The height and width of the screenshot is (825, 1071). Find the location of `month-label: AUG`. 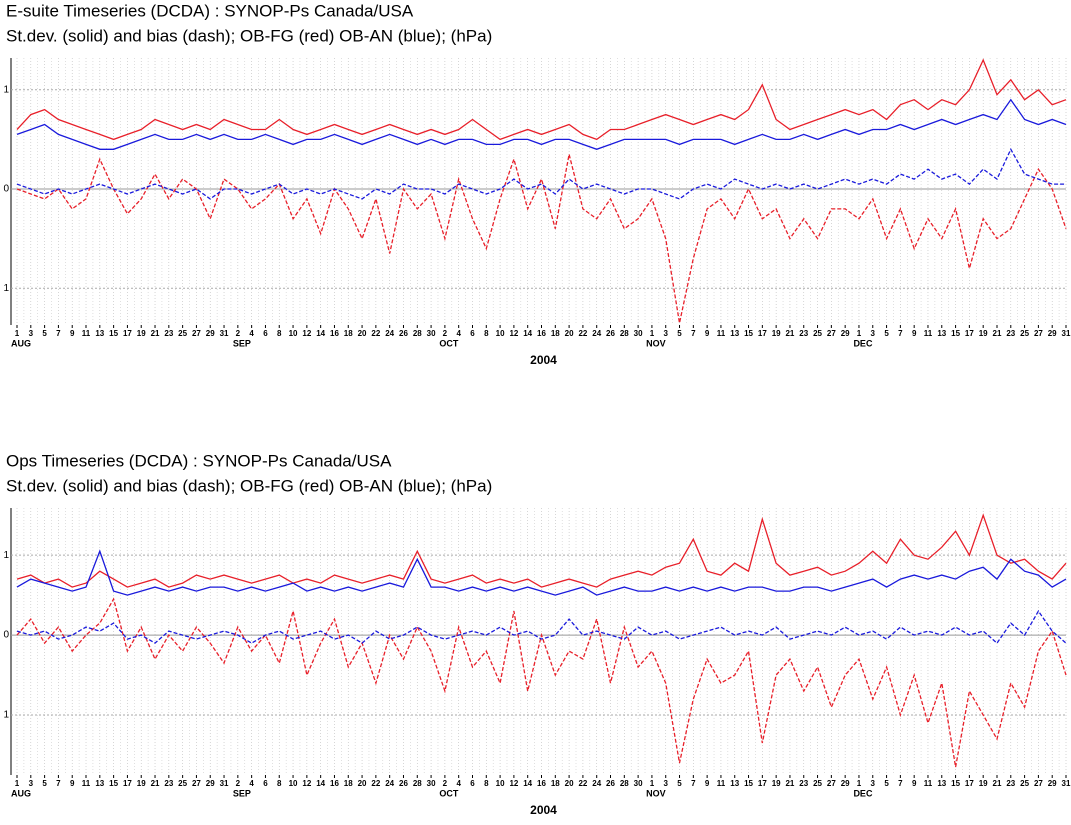

month-label: AUG is located at coordinates (21, 343).